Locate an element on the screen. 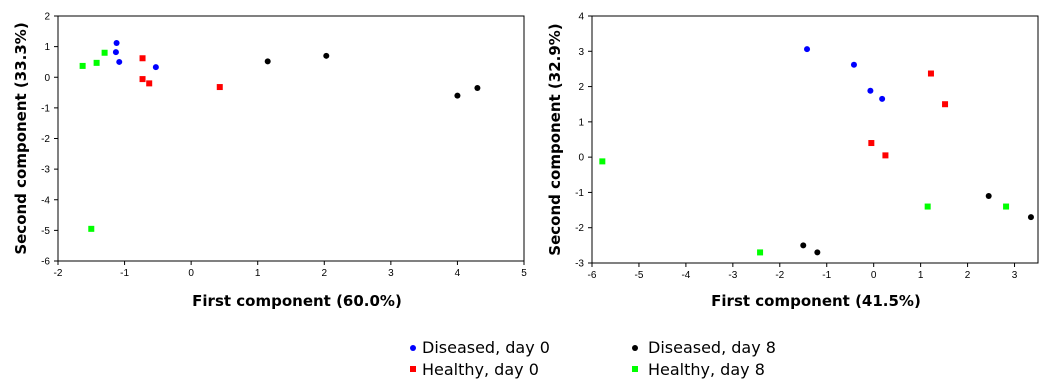 The height and width of the screenshot is (381, 1054). legend-item-healthy-day-0: Healthy, day 0 is located at coordinates (474, 369).